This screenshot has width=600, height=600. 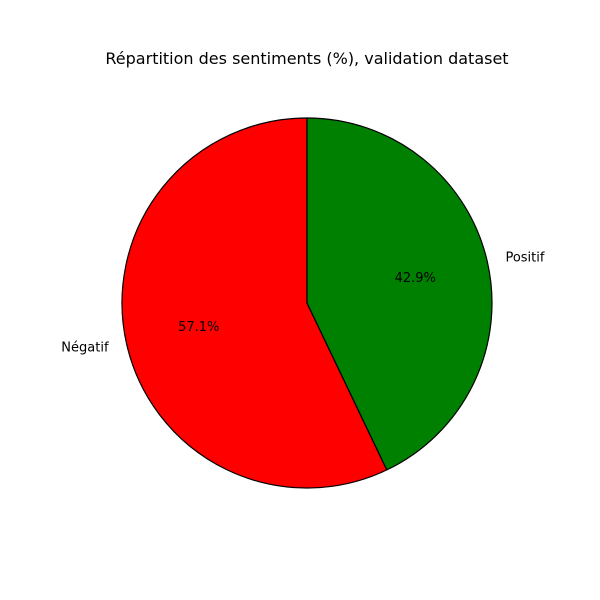 What do you see at coordinates (524, 257) in the screenshot?
I see `slice-label-positif: Positif` at bounding box center [524, 257].